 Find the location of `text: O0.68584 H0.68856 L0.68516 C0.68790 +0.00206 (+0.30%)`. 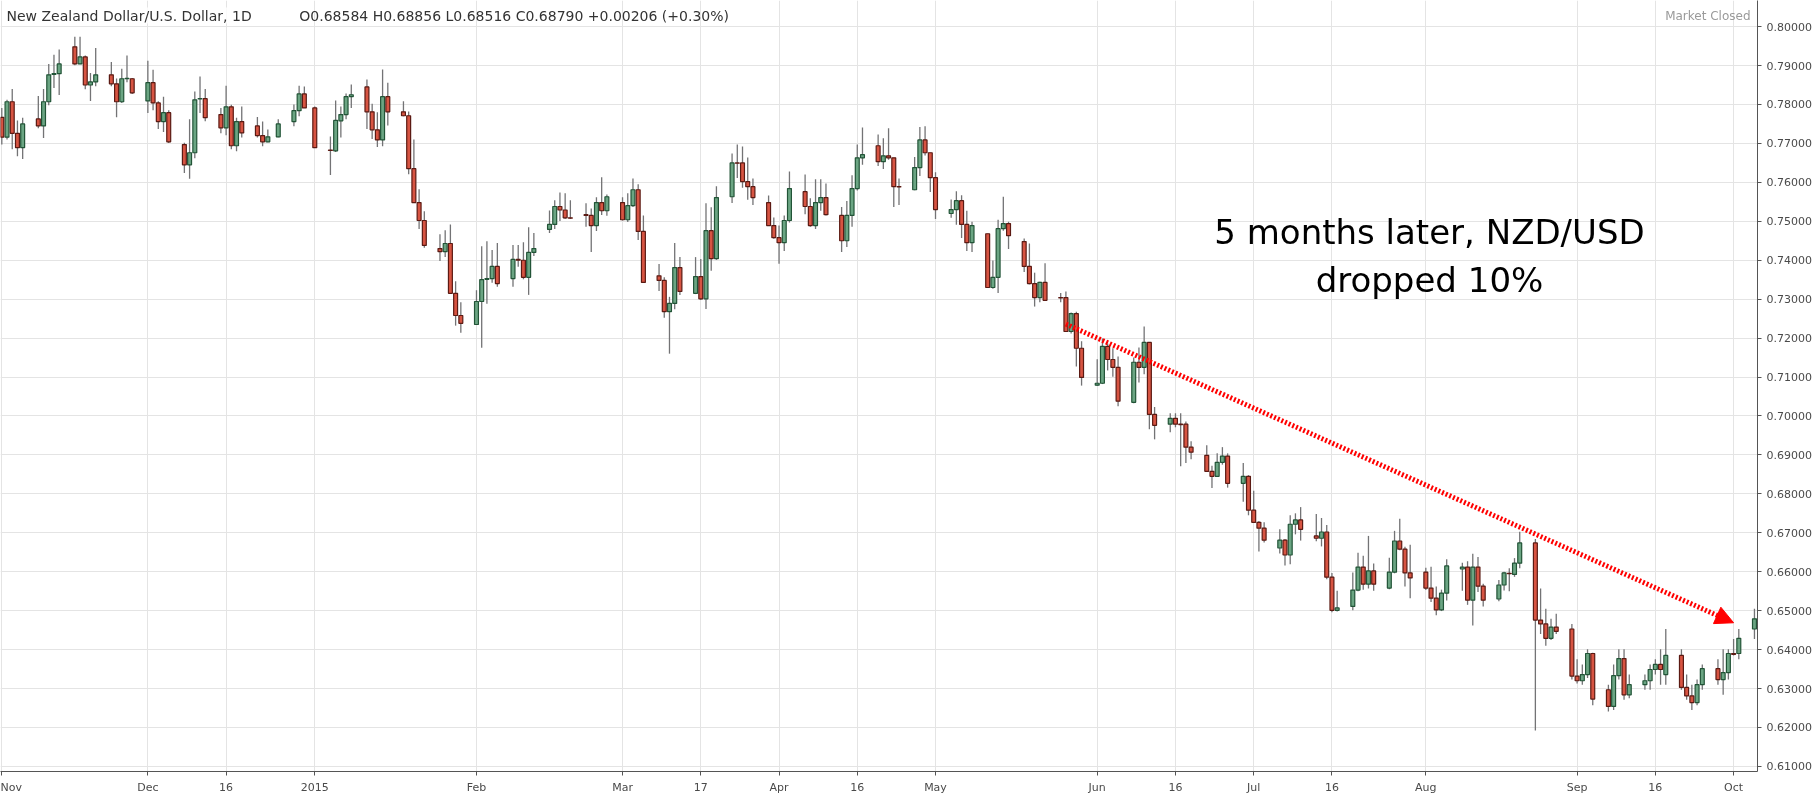

text: O0.68584 H0.68856 L0.68516 C0.68790 +0.00206 (+0.30%) is located at coordinates (514, 15).